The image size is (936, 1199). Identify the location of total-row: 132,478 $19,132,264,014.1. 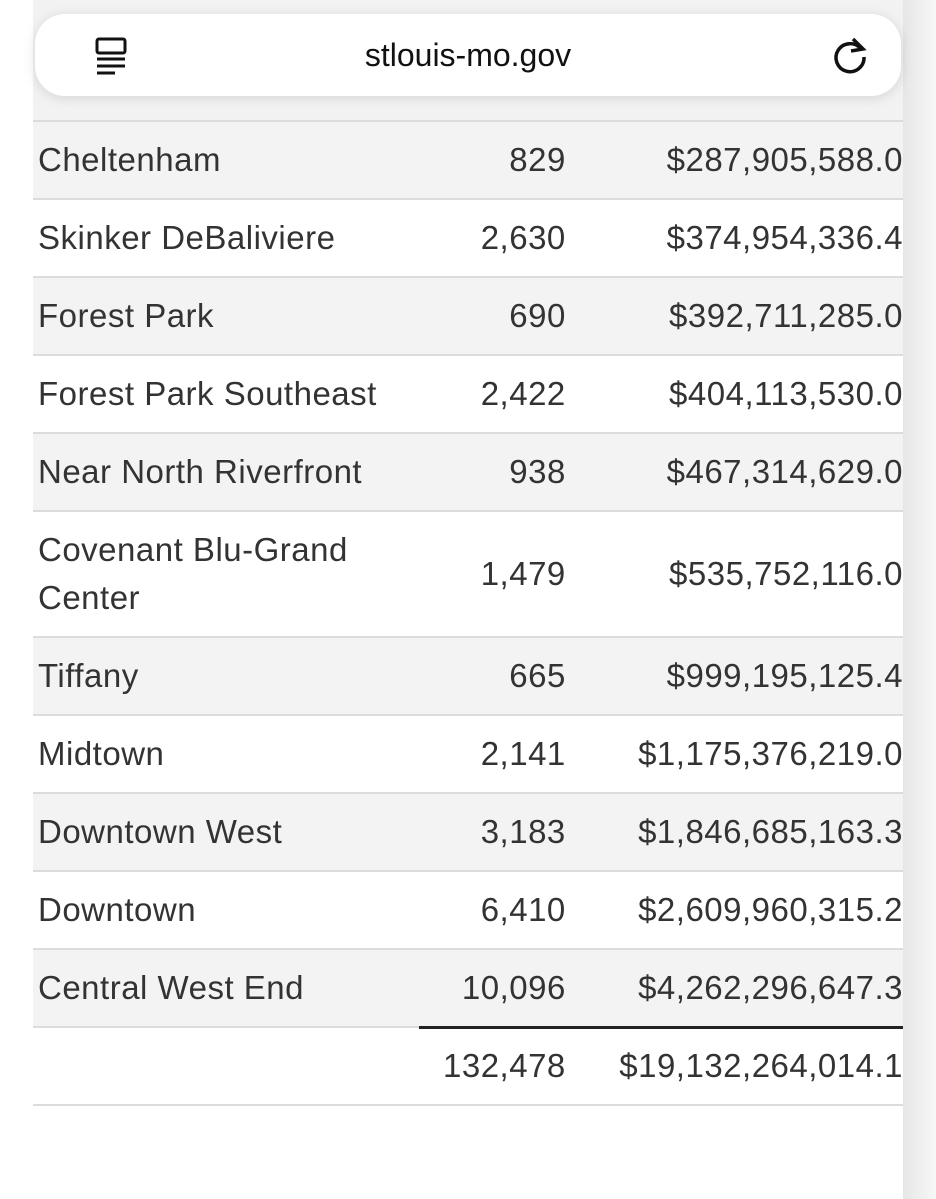
(468, 1067).